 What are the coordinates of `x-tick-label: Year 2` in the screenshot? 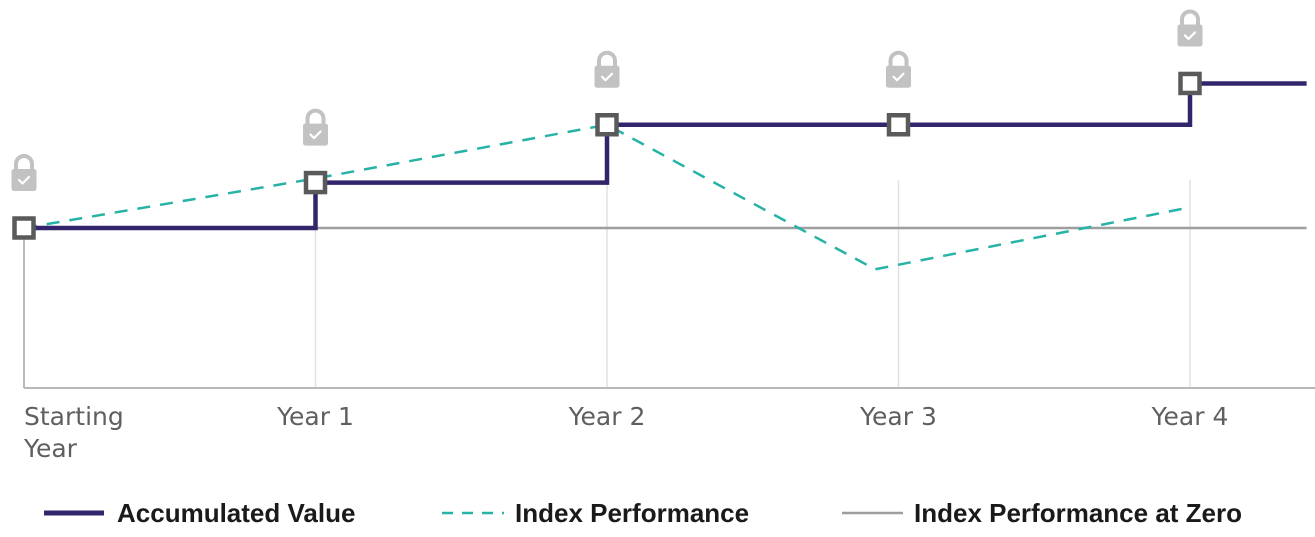 It's located at (607, 416).